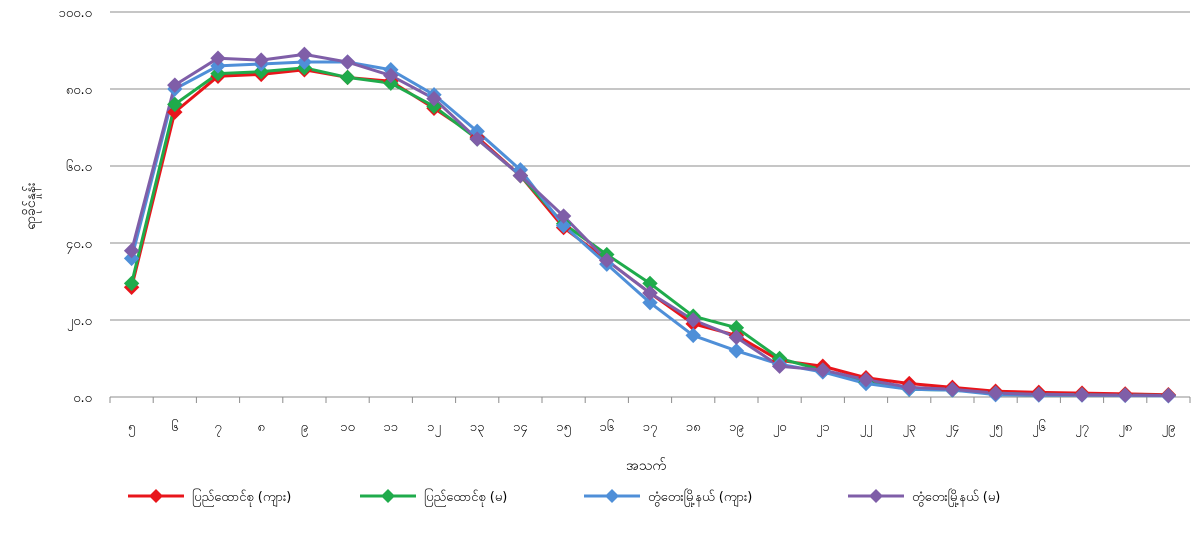  What do you see at coordinates (1082, 428) in the screenshot?
I see `x-tick-label: ၂၇` at bounding box center [1082, 428].